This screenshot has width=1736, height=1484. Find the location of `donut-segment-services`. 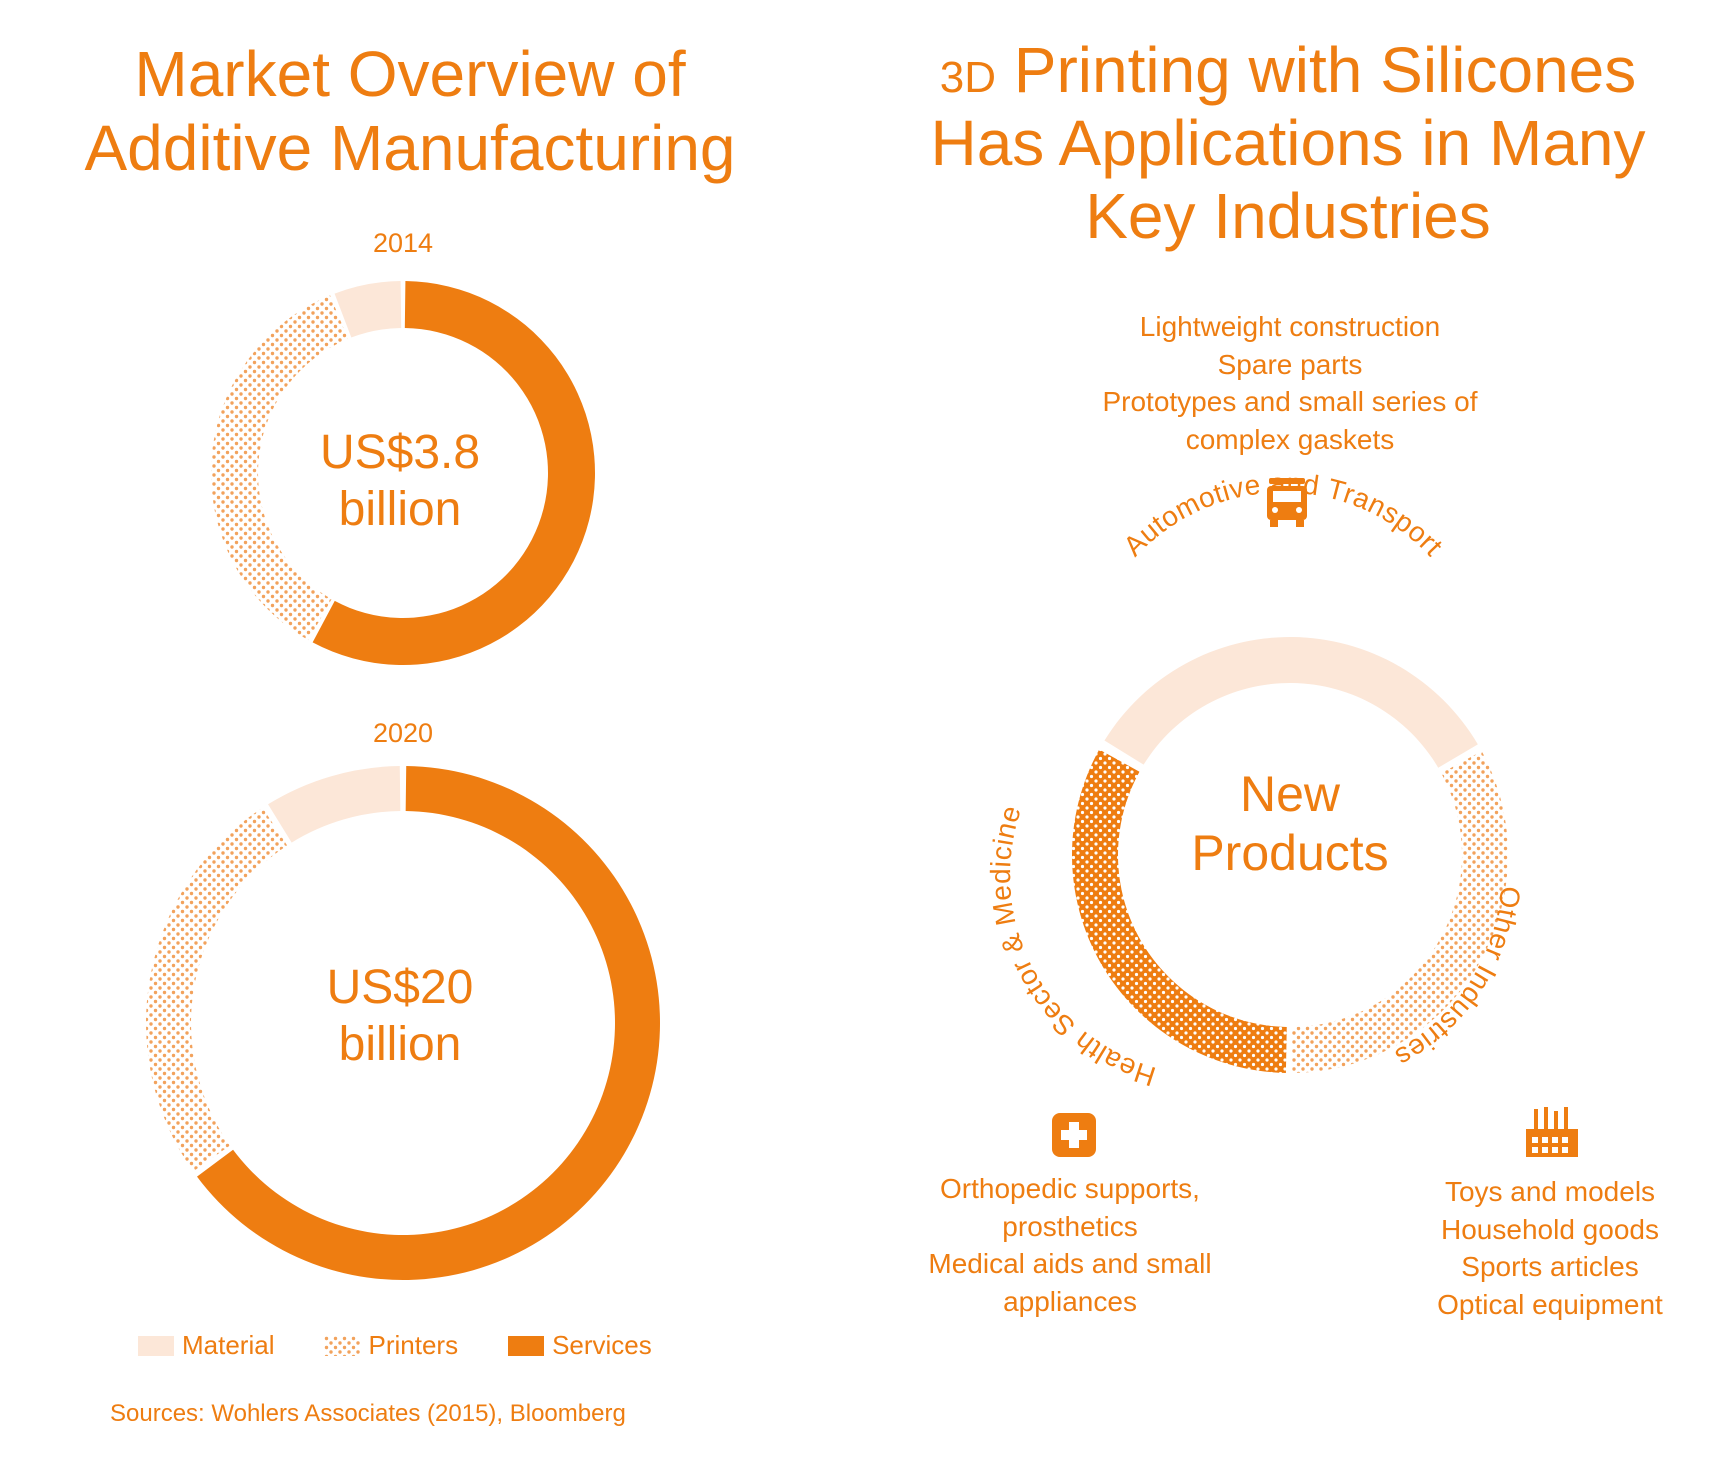

donut-segment-services is located at coordinates (453, 473).